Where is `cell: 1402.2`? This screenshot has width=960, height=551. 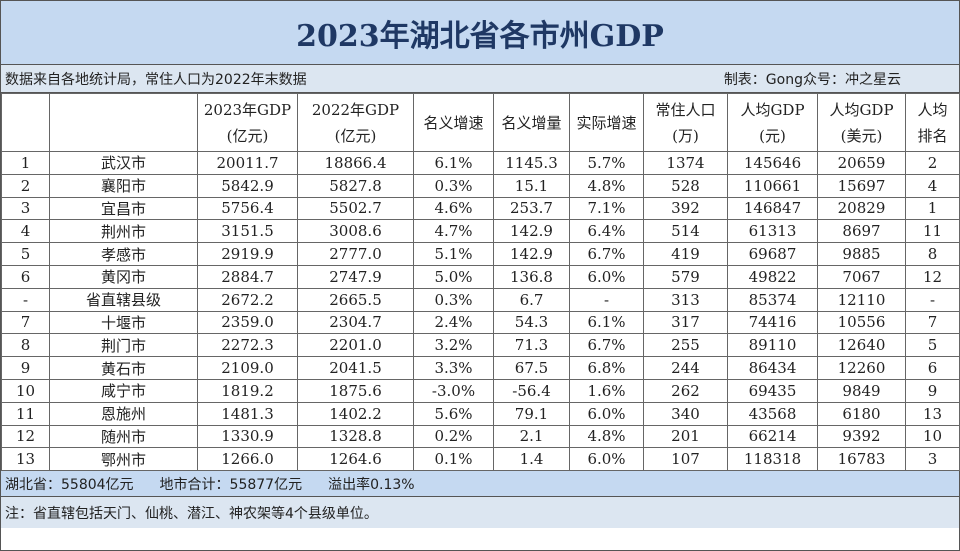 cell: 1402.2 is located at coordinates (355, 413).